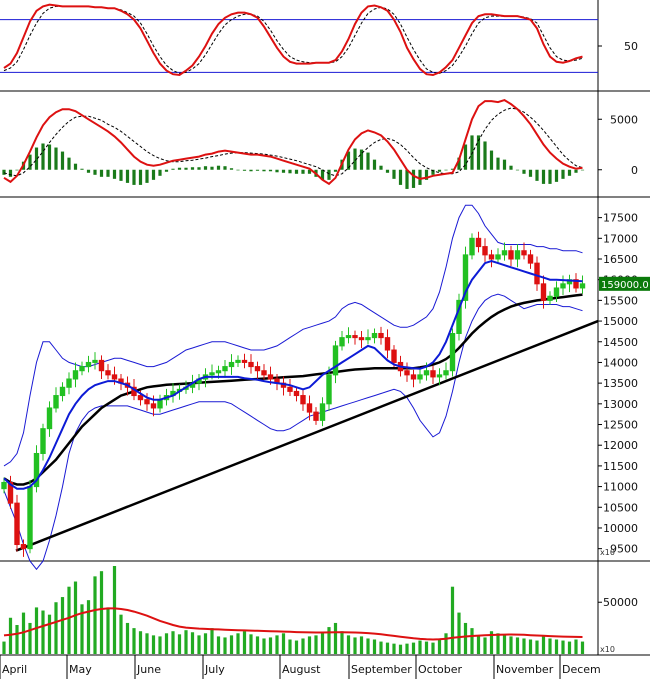 The width and height of the screenshot is (650, 679). I want to click on price-tick-label: 12500, so click(620, 425).